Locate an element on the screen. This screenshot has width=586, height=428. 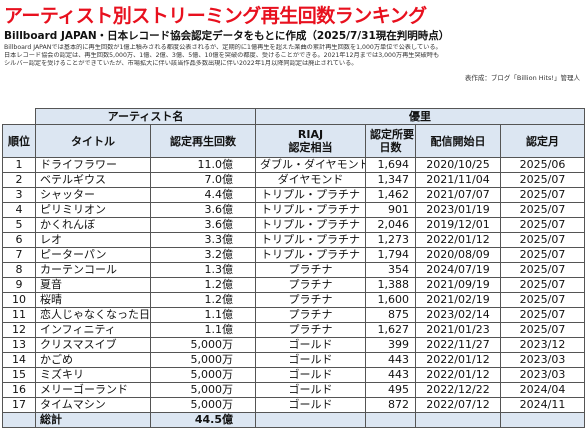
data-row: 2 ベテルギウス 7.0億 ダイヤモンド 1,347 2021/11/04 2025/07 is located at coordinates (293, 180).